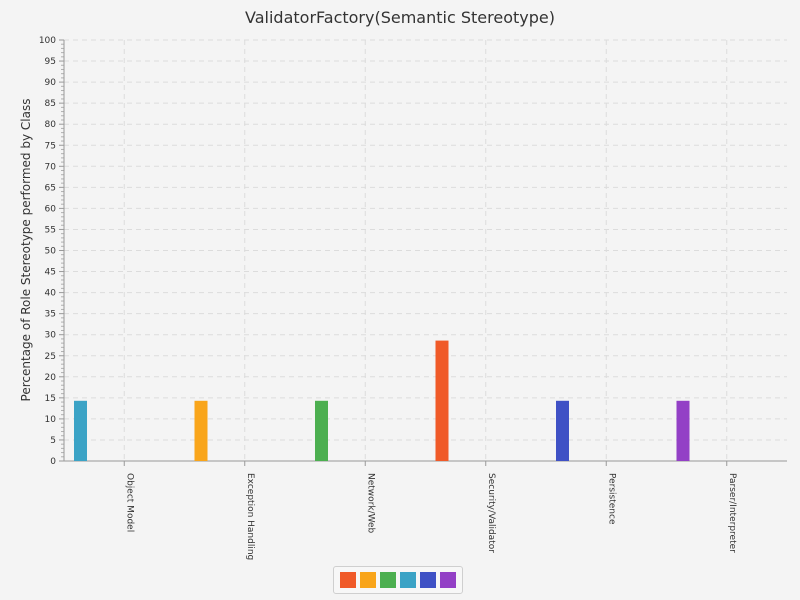  I want to click on y-tick-label: 90, so click(51, 83).